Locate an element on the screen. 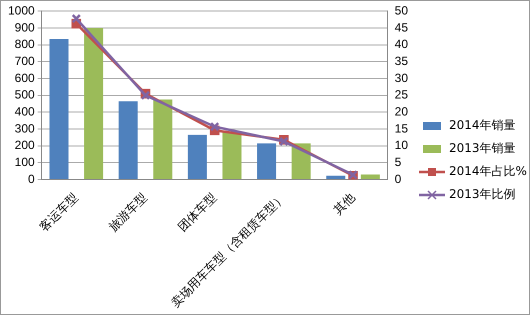  x-tick-label: 客运车型 is located at coordinates (58, 212).